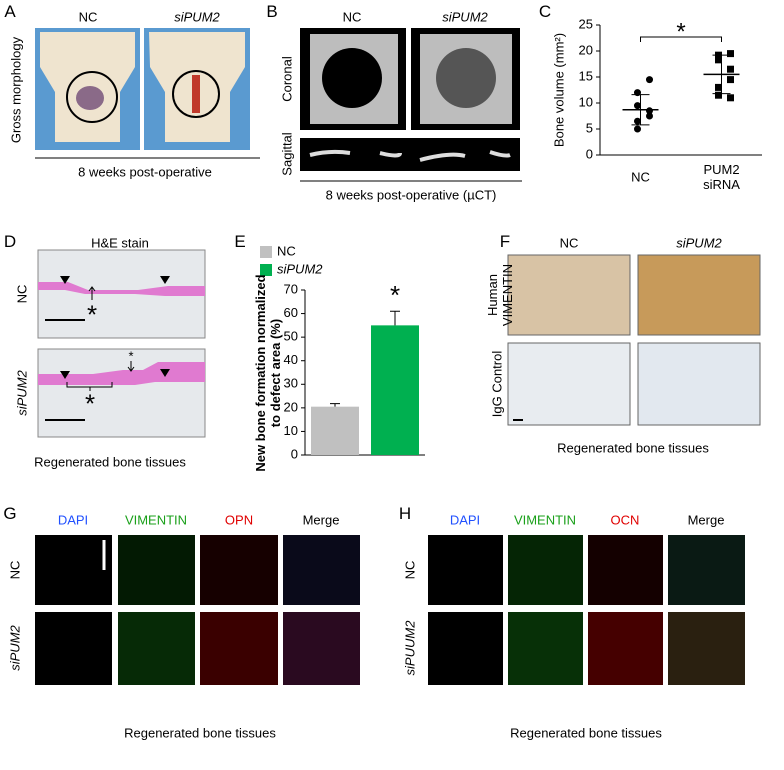 The width and height of the screenshot is (784, 770). I want to click on caption: 8 weeks post-operative (µCT), so click(411, 195).